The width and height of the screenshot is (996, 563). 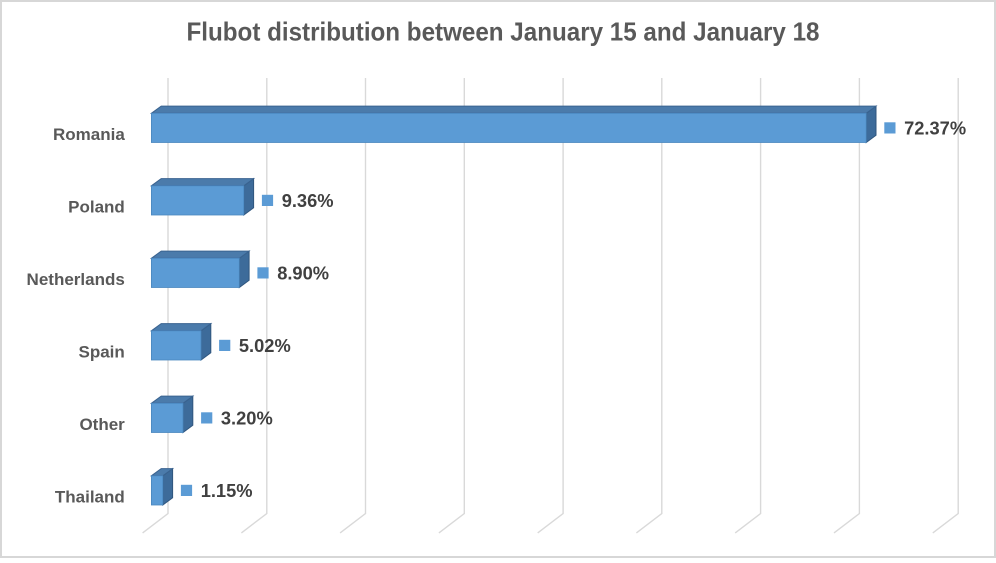 I want to click on svg-text: Poland, so click(x=96, y=206).